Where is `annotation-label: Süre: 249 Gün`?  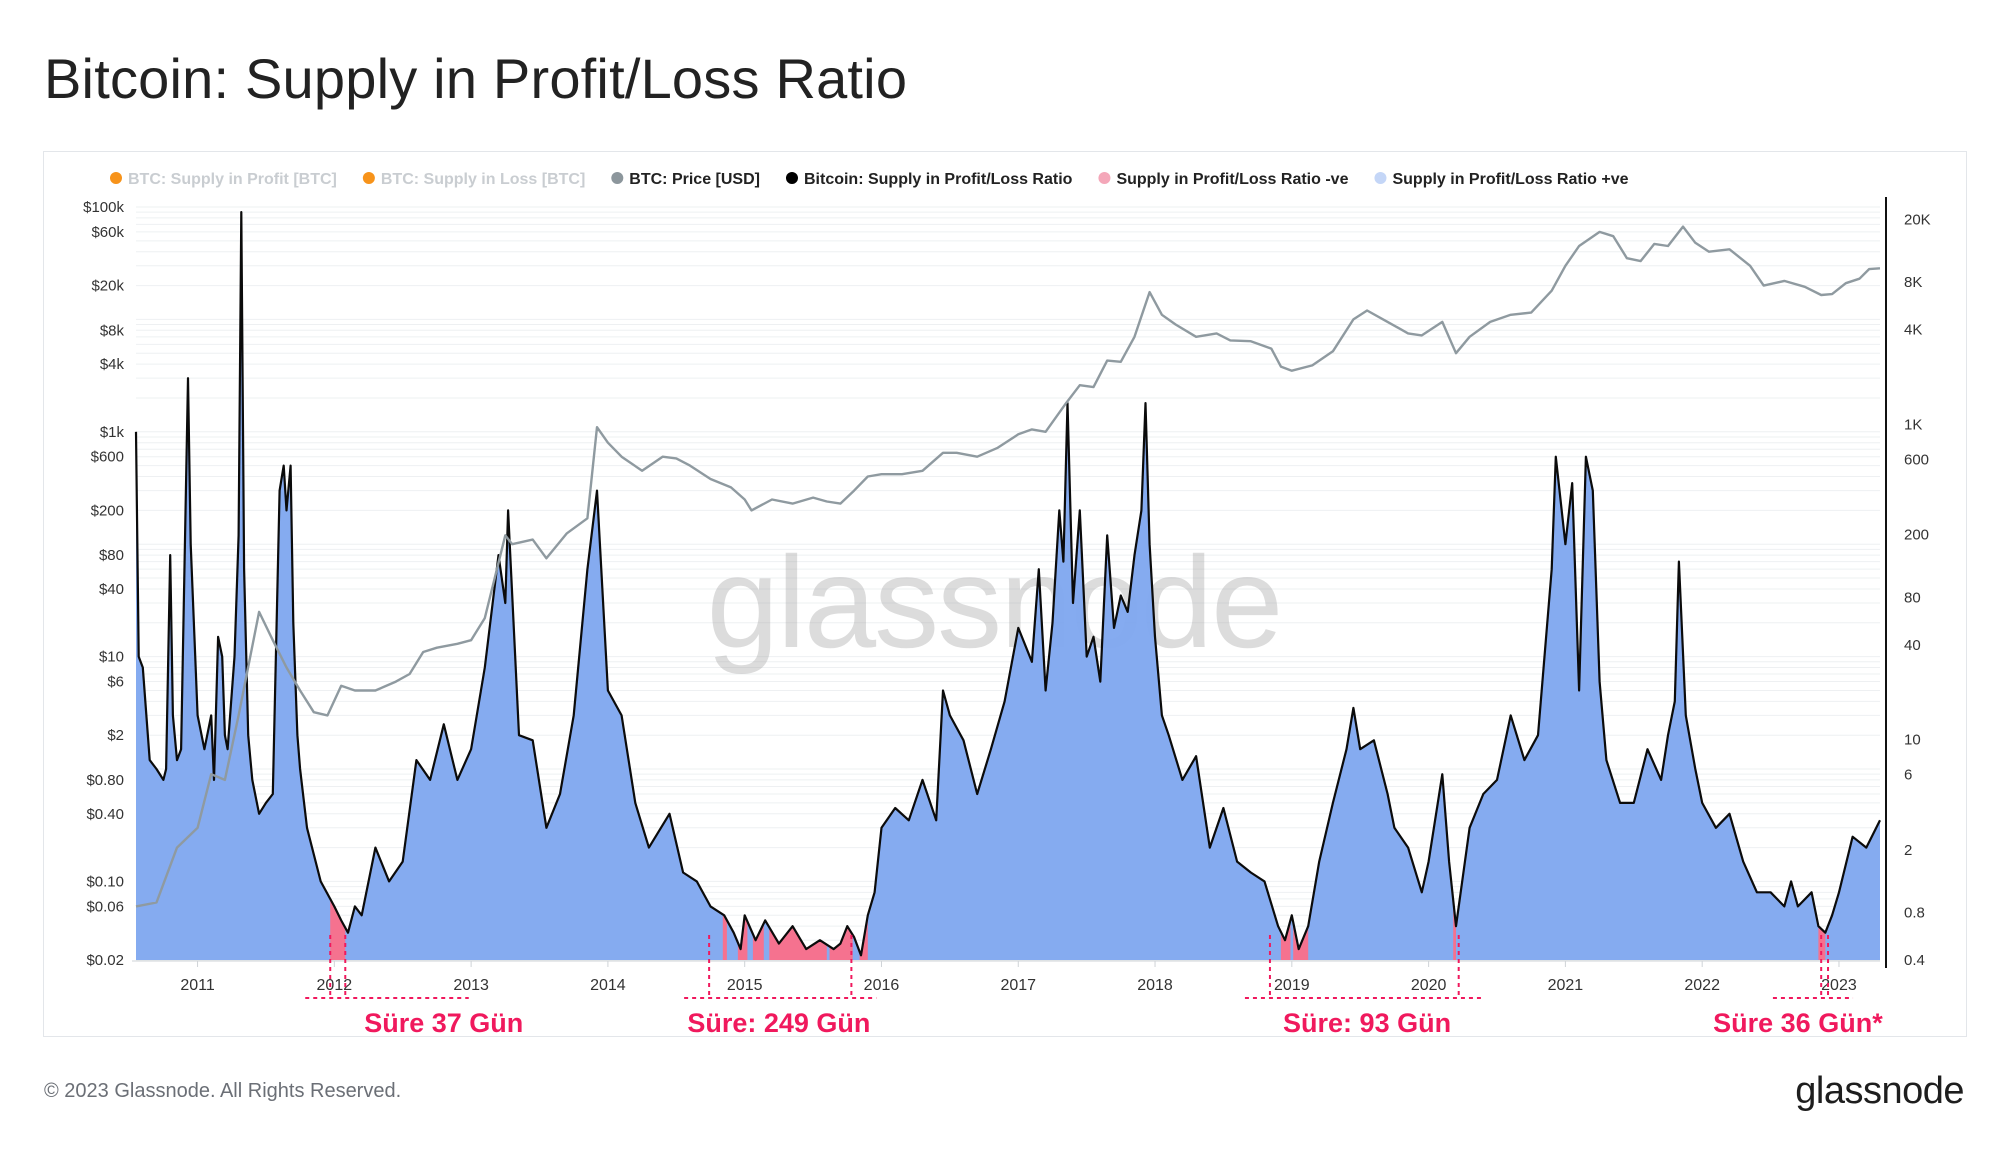 annotation-label: Süre: 249 Gün is located at coordinates (778, 1022).